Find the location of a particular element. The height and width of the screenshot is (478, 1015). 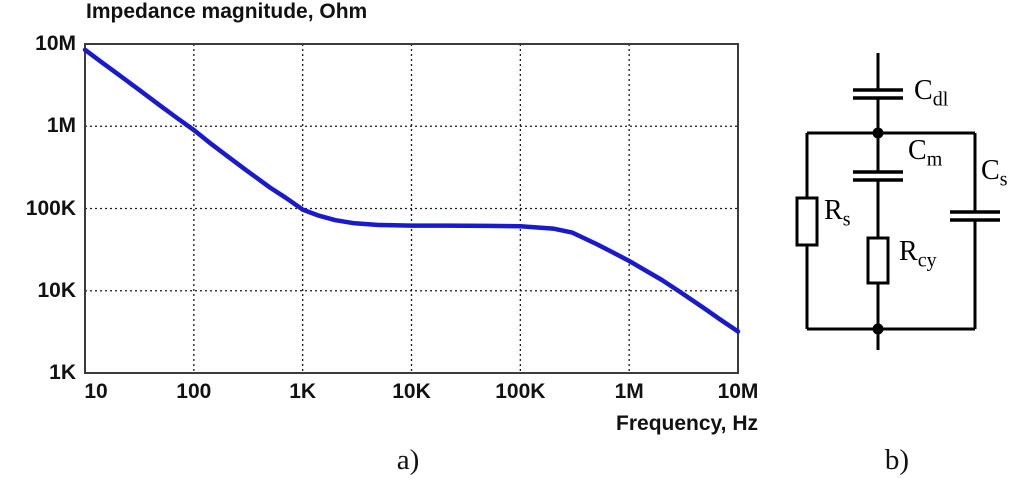

label-cs-sub: s is located at coordinates (1003, 179).